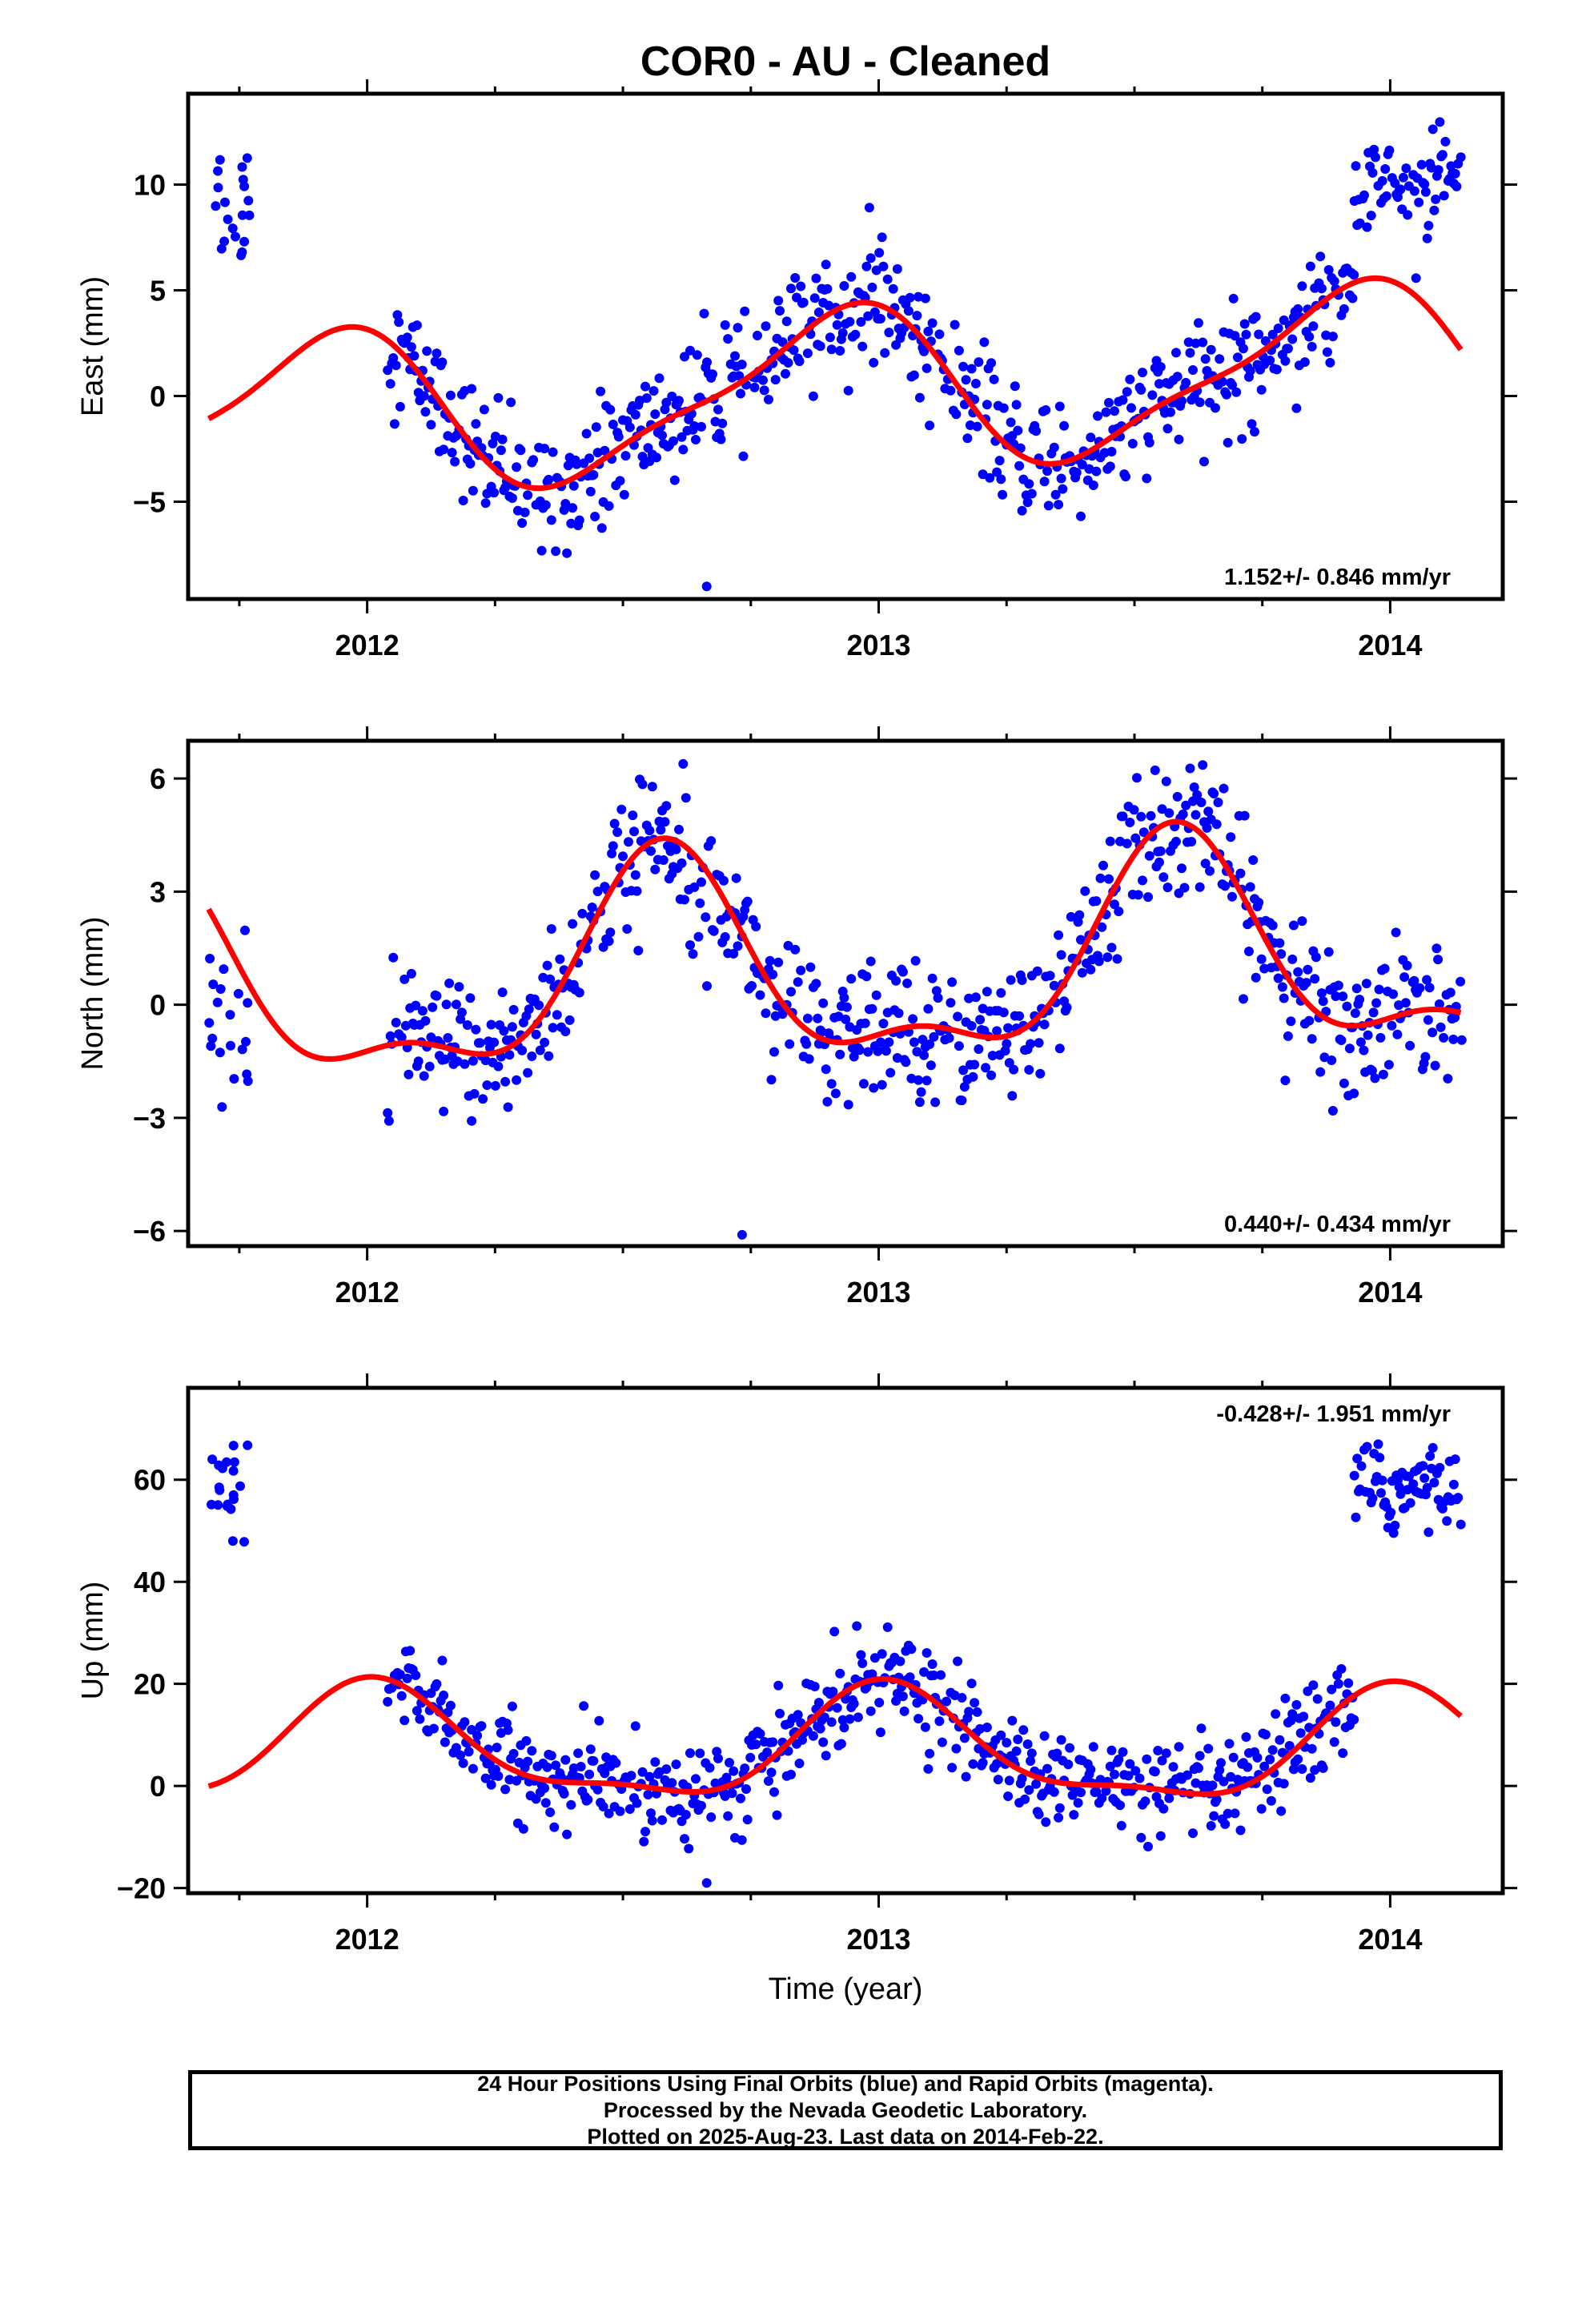  I want to click on y-tick-label: −3, so click(149, 1119).